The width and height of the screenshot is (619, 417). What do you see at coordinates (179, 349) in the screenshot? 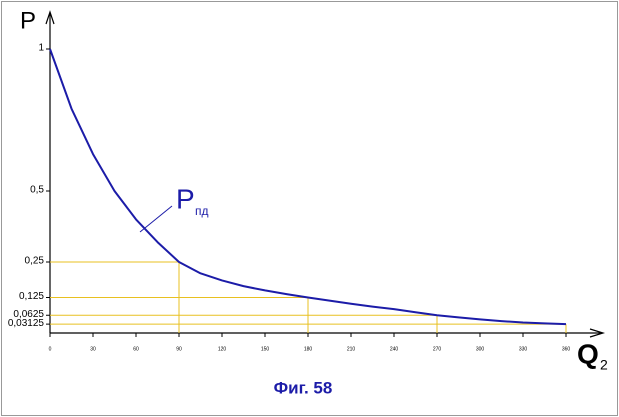
I see `x-tick-label: 90` at bounding box center [179, 349].